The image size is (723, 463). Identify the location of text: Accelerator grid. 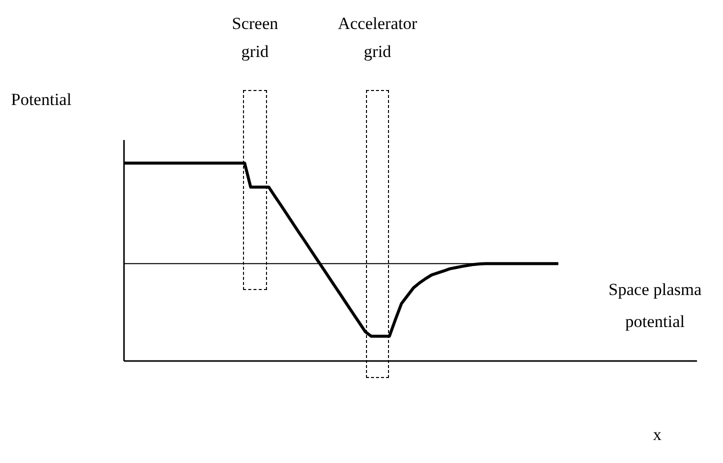
(377, 38).